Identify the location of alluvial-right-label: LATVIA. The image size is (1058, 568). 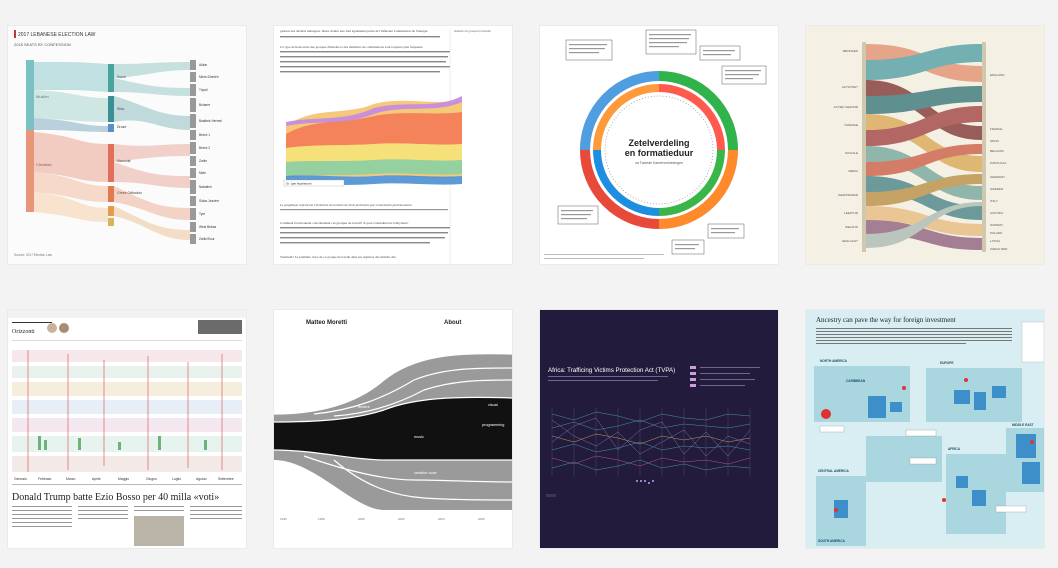
(995, 241).